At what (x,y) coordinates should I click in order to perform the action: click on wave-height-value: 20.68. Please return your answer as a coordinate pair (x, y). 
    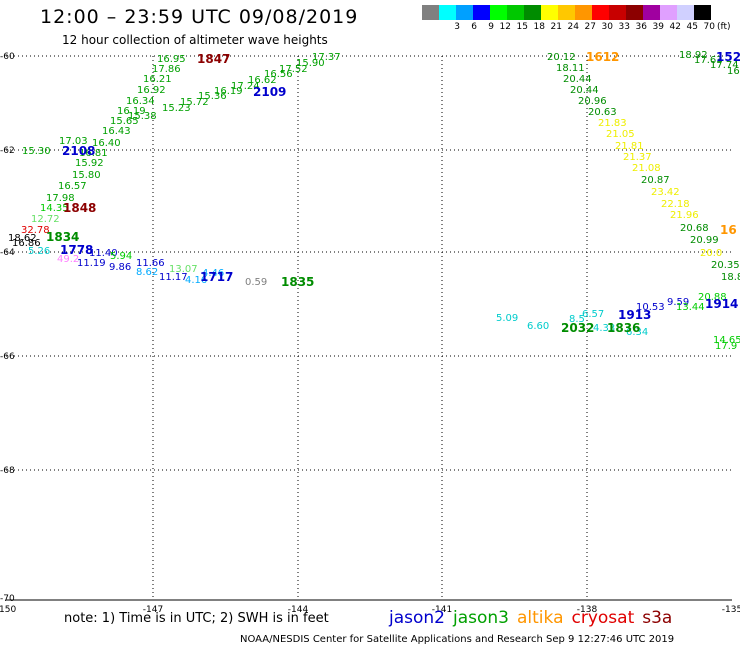
    Looking at the image, I should click on (694, 228).